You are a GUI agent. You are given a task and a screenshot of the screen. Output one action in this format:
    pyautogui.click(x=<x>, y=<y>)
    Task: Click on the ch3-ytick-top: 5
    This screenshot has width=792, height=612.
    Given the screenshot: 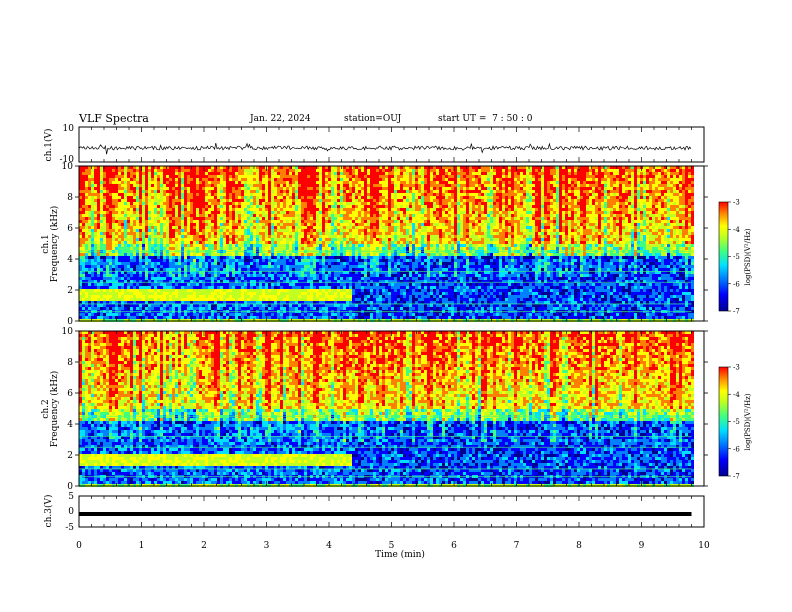 What is the action you would take?
    pyautogui.click(x=71, y=497)
    